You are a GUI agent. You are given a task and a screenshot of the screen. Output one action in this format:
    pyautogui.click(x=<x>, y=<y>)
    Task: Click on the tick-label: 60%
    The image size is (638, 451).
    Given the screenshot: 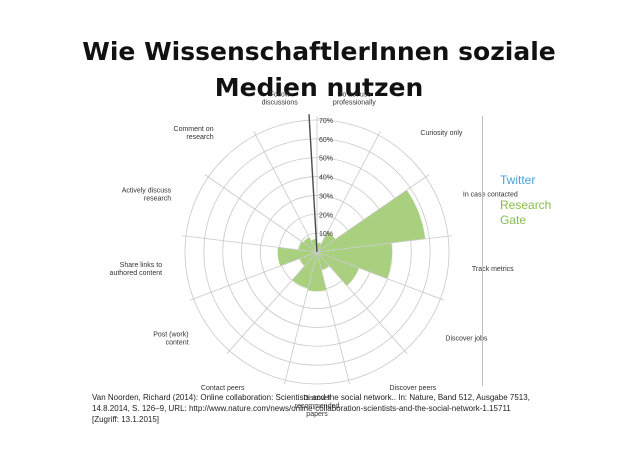 What is the action you would take?
    pyautogui.click(x=326, y=140)
    